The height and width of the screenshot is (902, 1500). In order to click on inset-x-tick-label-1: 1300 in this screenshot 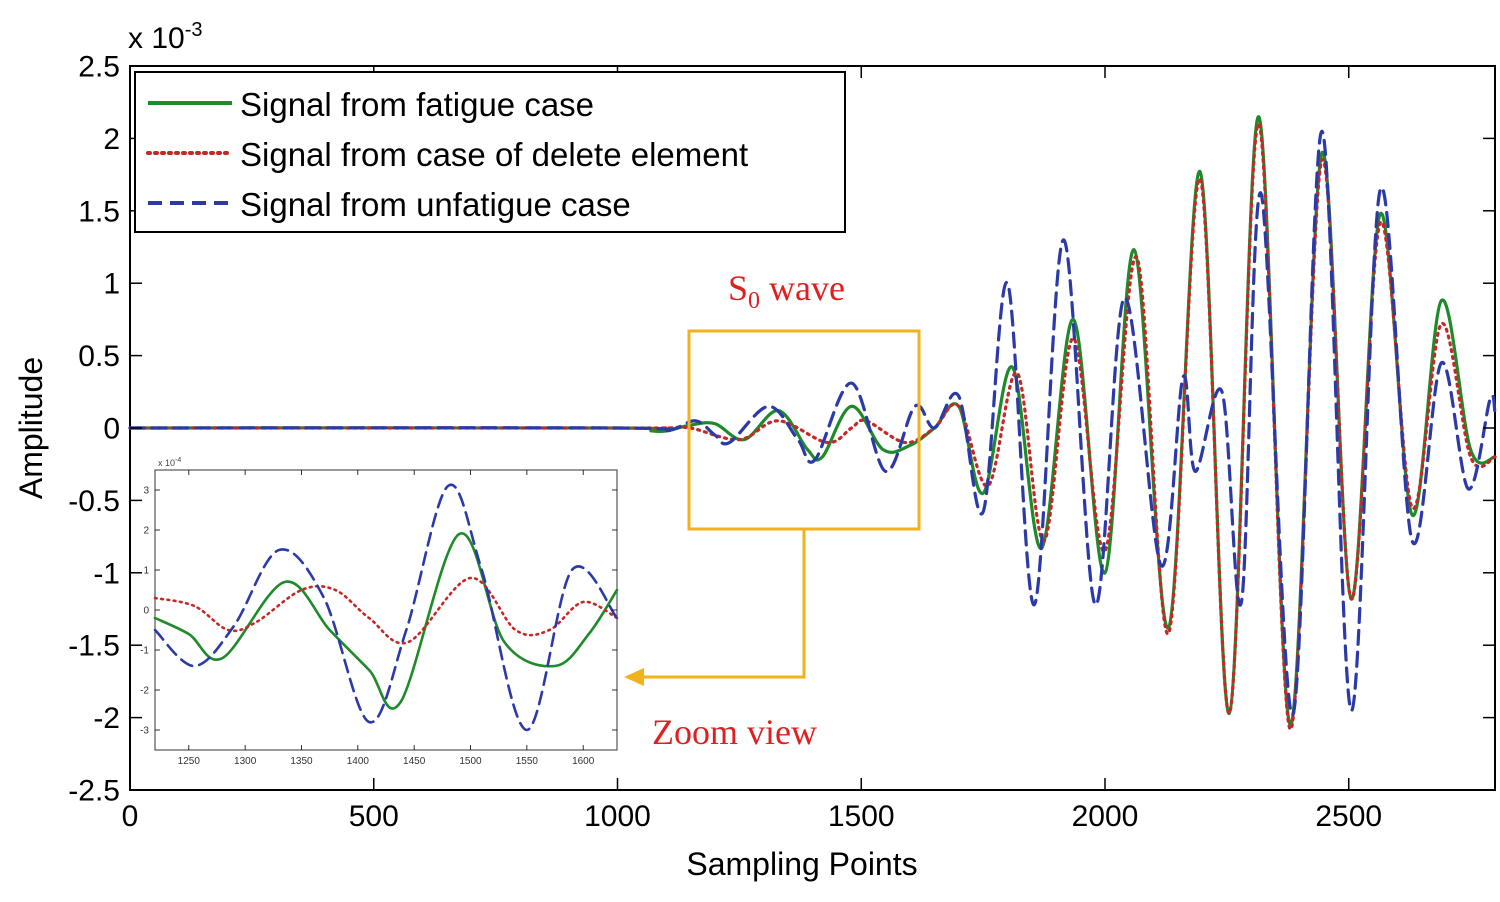, I will do `click(245, 761)`.